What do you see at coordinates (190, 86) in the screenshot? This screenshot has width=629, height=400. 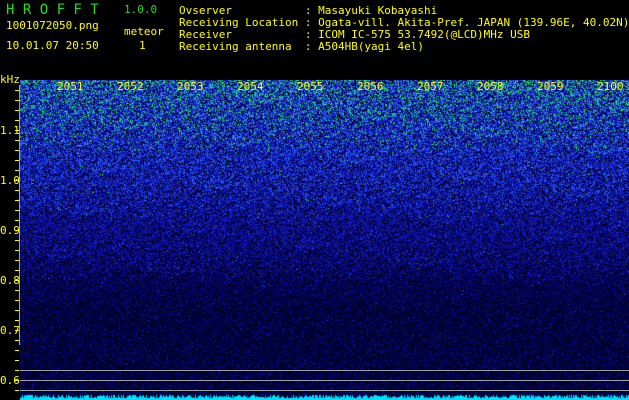 I see `time-label: 2053` at bounding box center [190, 86].